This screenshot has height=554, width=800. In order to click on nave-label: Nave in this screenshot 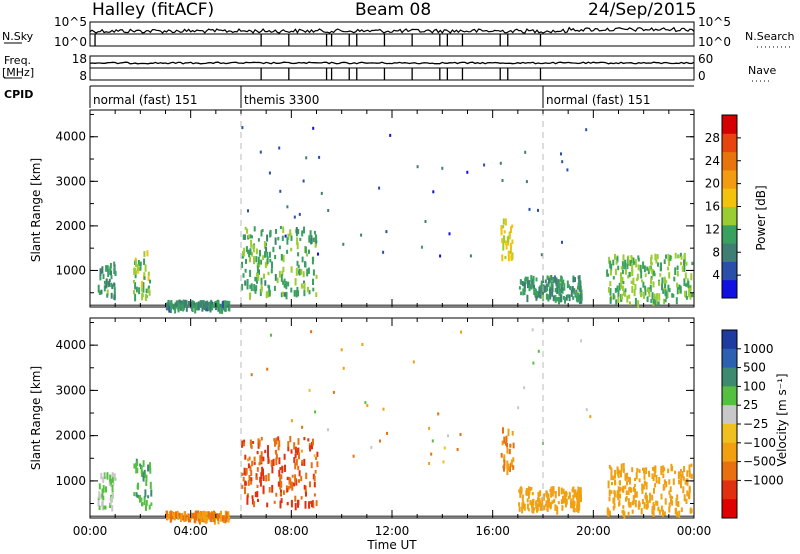, I will do `click(762, 70)`.